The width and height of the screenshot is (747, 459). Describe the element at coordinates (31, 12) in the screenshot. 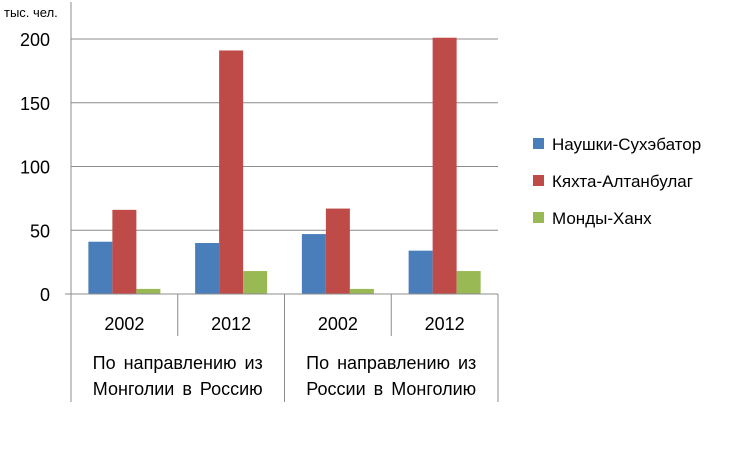

I see `y-axis-unit: тыс. чел.` at that location.